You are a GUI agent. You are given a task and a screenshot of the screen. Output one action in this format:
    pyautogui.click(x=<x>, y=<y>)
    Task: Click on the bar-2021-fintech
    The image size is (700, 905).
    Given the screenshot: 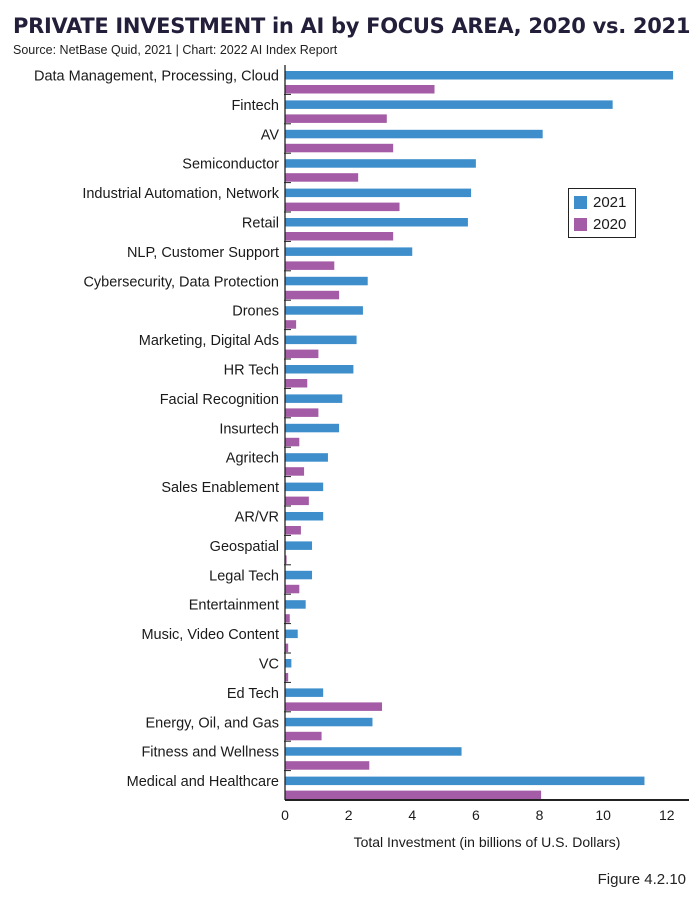 What is the action you would take?
    pyautogui.click(x=449, y=104)
    